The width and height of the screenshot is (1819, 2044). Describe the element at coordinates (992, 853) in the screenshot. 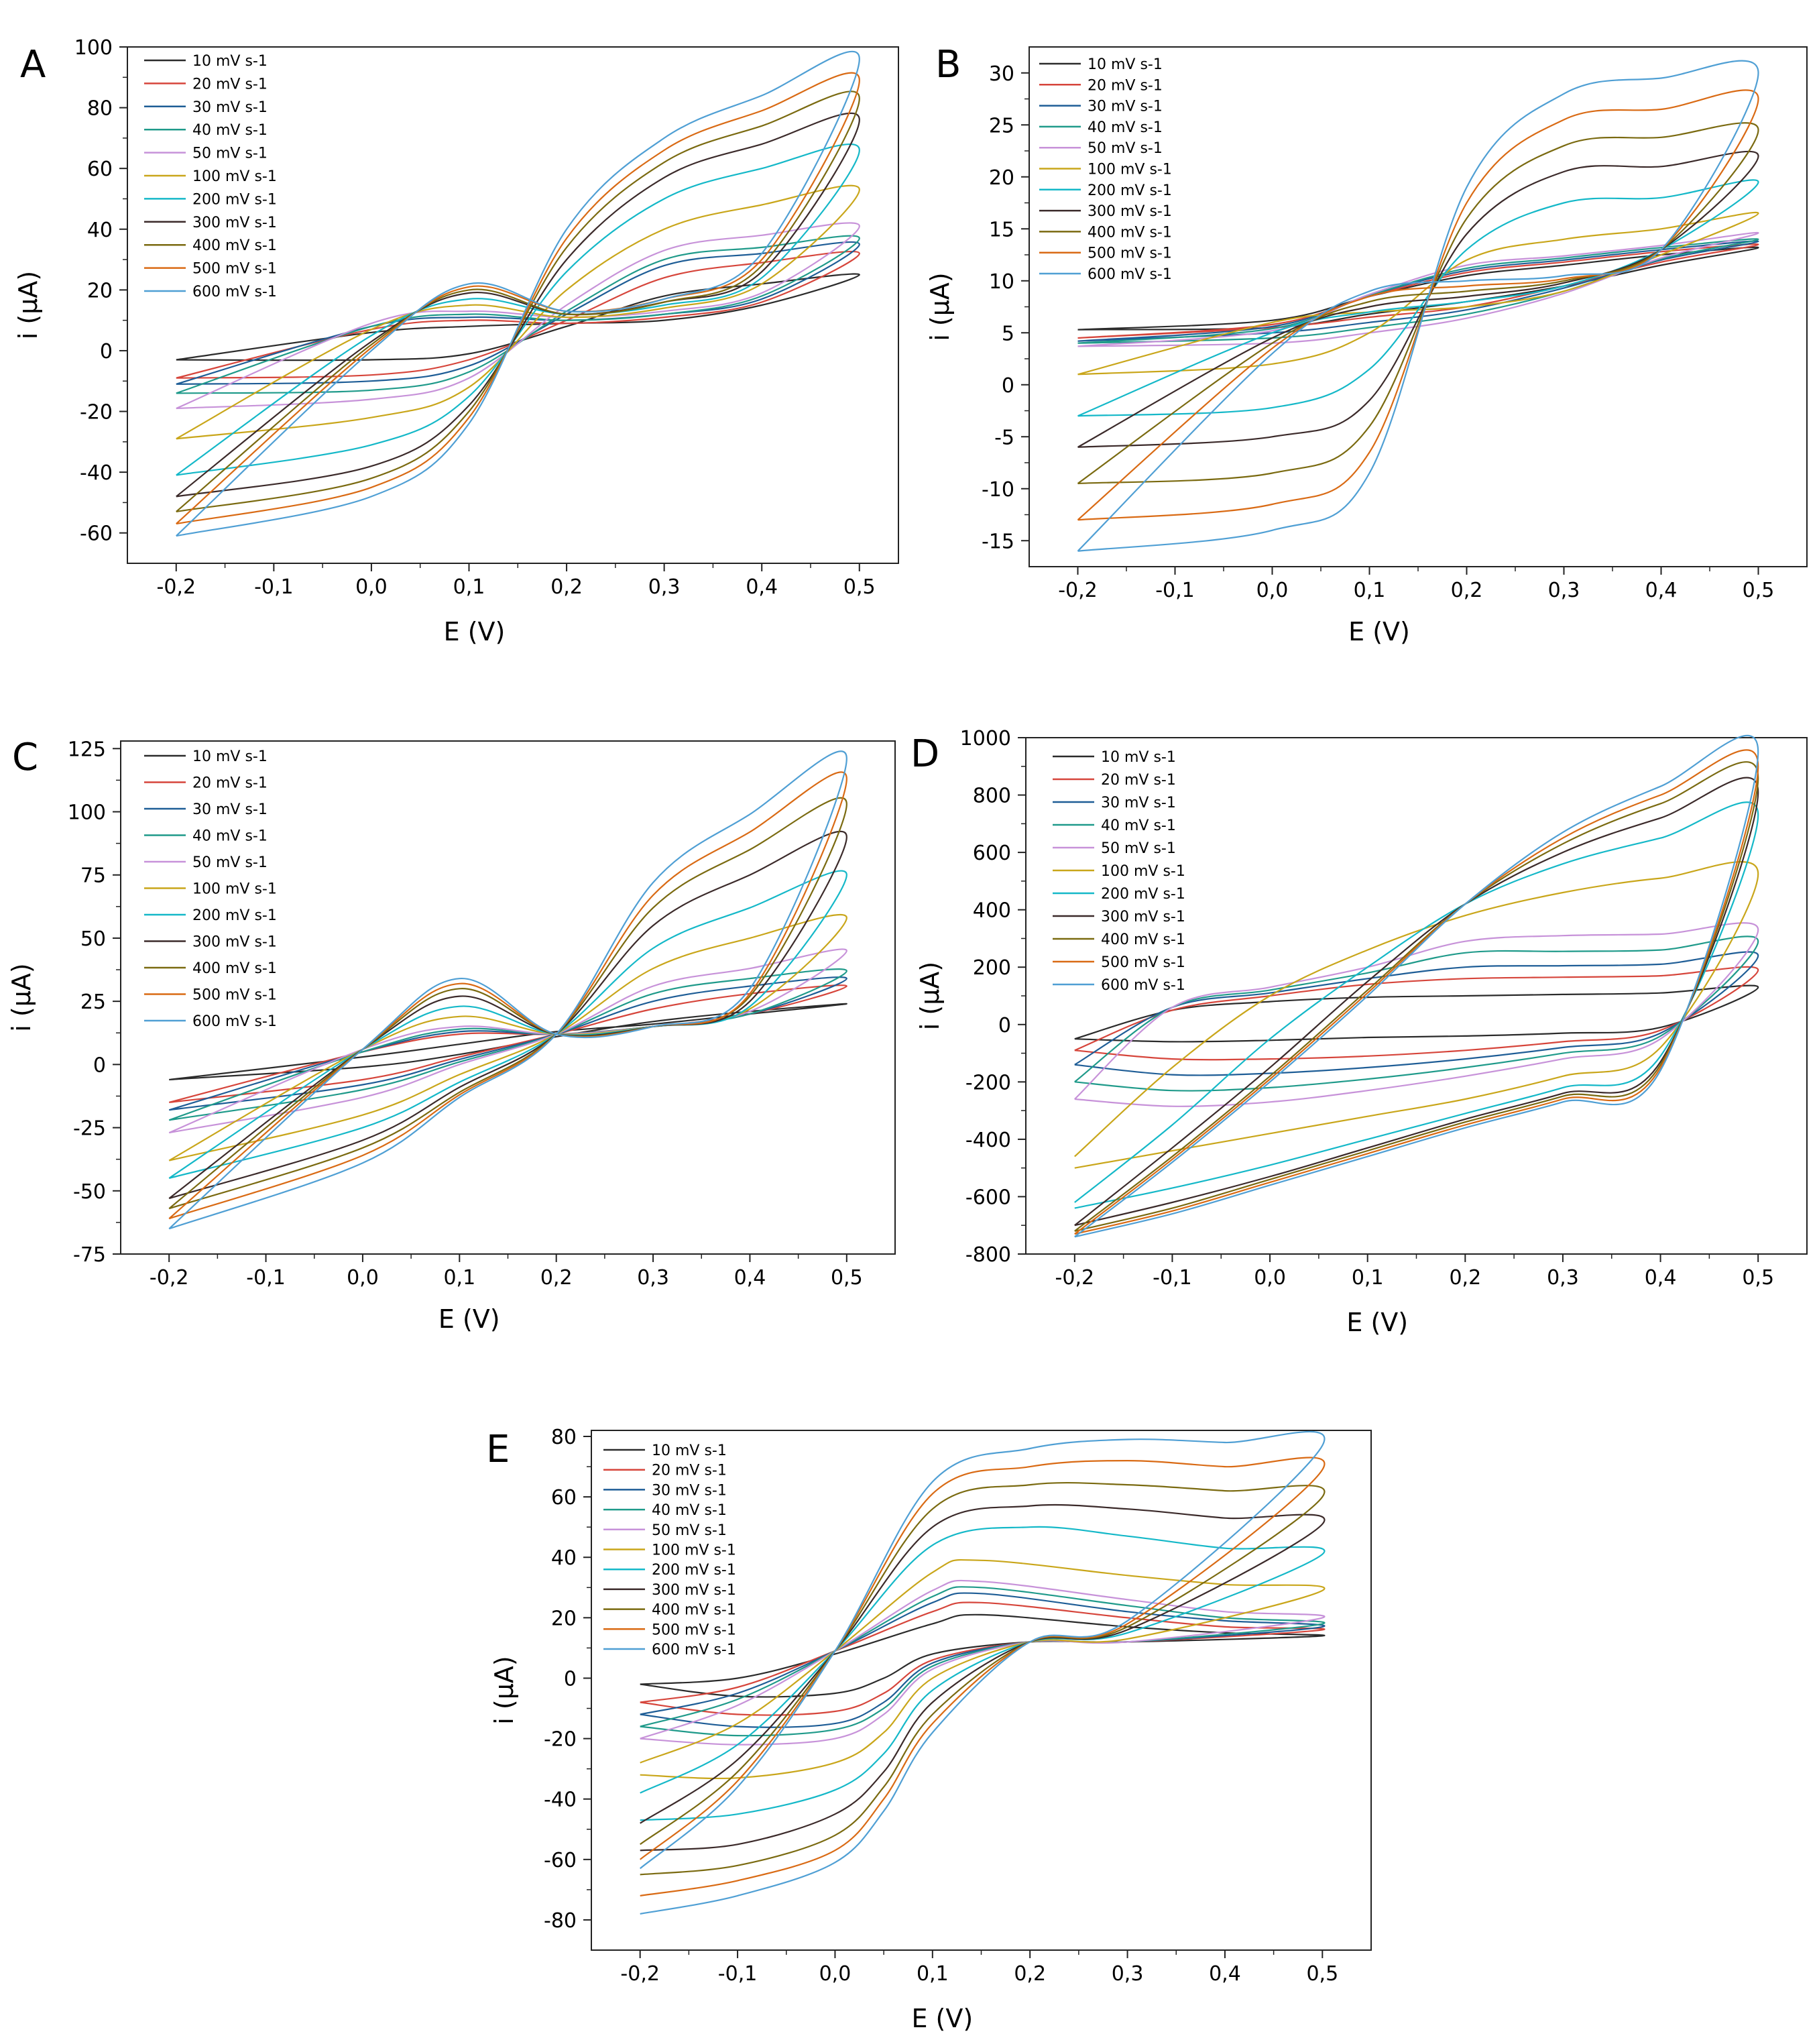

I see `y-tick-label: 600` at that location.